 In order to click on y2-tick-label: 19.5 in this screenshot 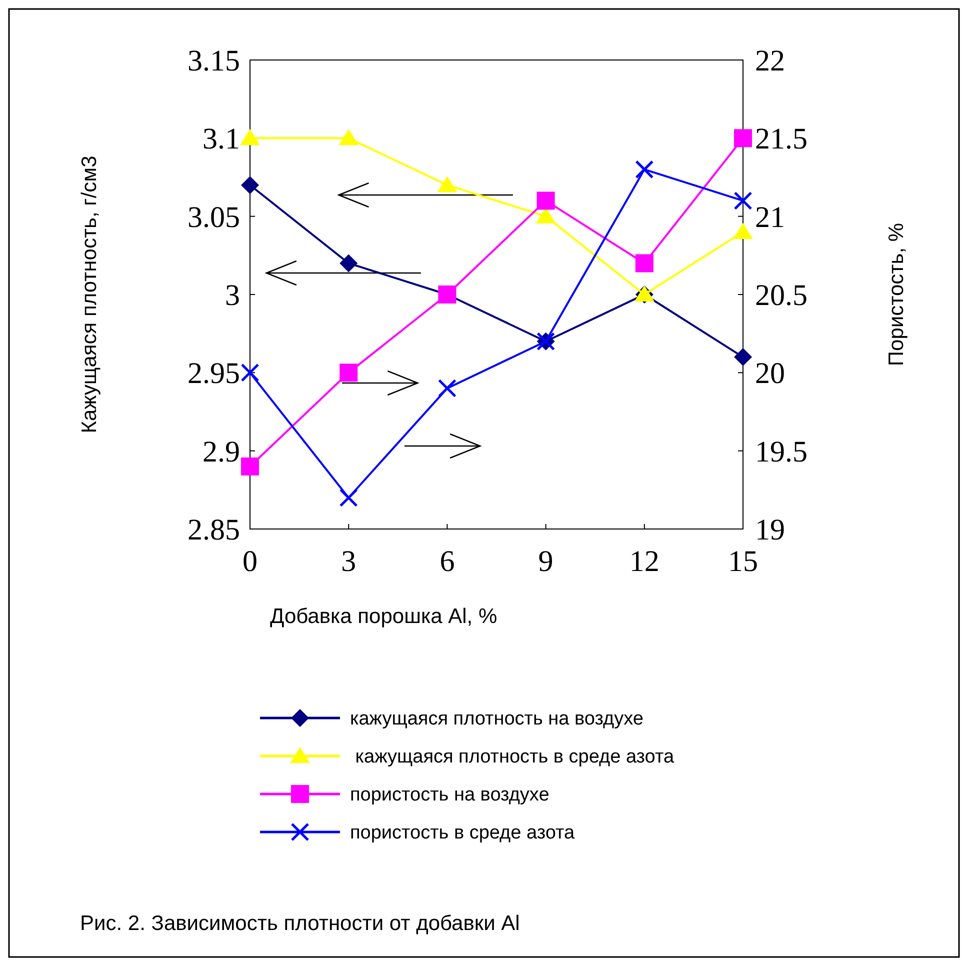, I will do `click(781, 451)`.